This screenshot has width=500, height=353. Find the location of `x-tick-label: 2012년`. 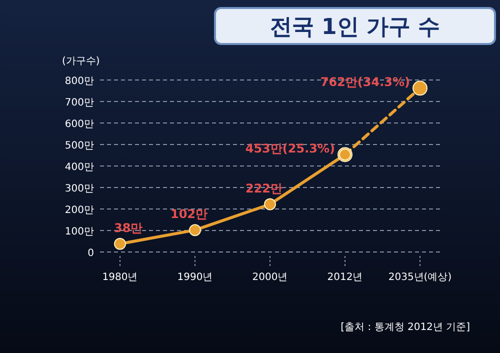

x-tick-label: 2012년 is located at coordinates (345, 277).